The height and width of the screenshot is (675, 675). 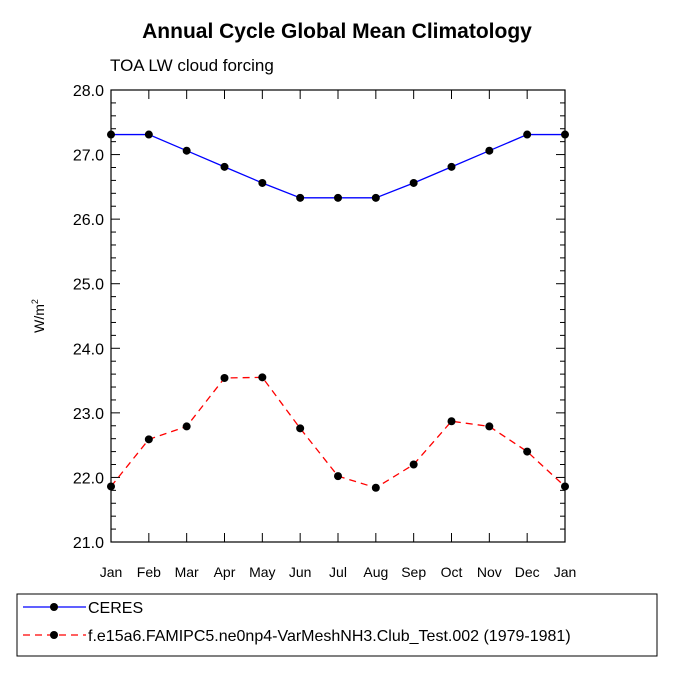 What do you see at coordinates (115, 608) in the screenshot?
I see `legend-label-0: CERES` at bounding box center [115, 608].